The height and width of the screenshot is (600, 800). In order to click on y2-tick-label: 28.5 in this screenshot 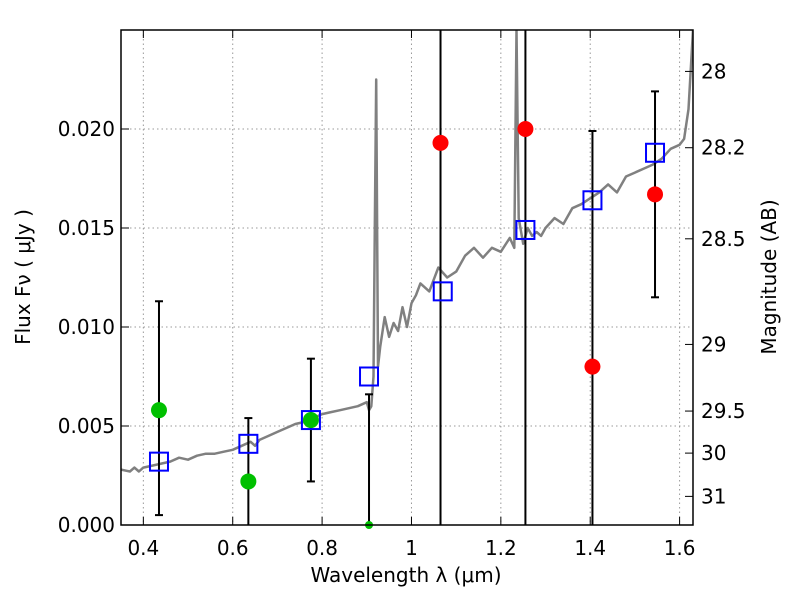, I will do `click(723, 239)`.